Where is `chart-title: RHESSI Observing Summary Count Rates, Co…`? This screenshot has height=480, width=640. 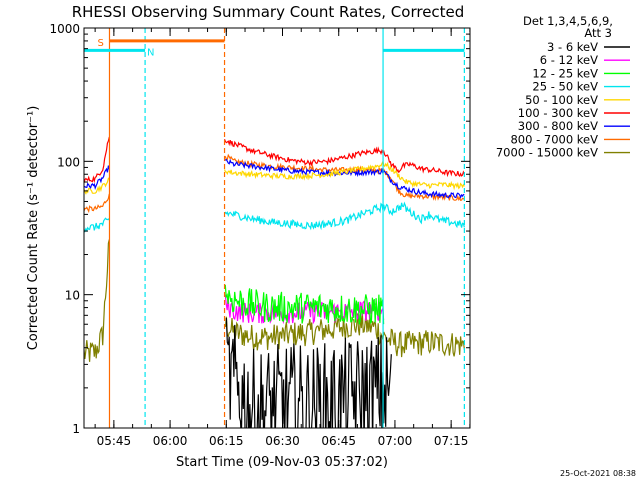
chart-title: RHESSI Observing Summary Count Rates, Co… is located at coordinates (268, 12).